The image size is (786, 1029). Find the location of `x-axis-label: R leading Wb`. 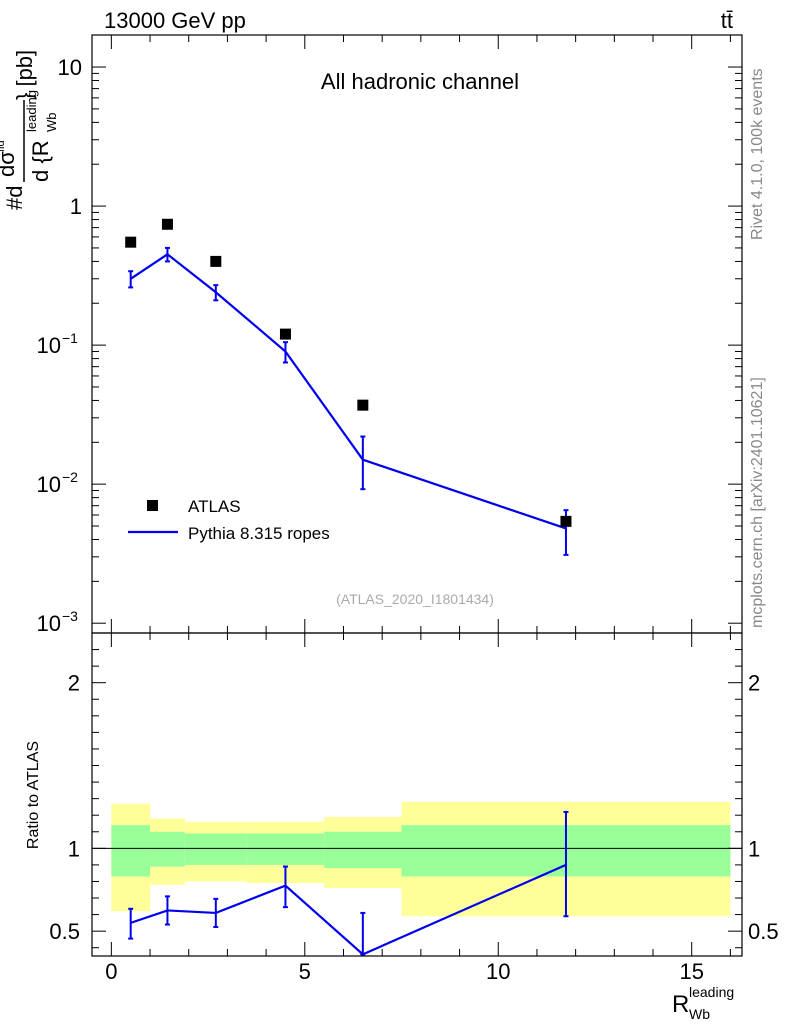

x-axis-label: R leading Wb is located at coordinates (703, 1003).